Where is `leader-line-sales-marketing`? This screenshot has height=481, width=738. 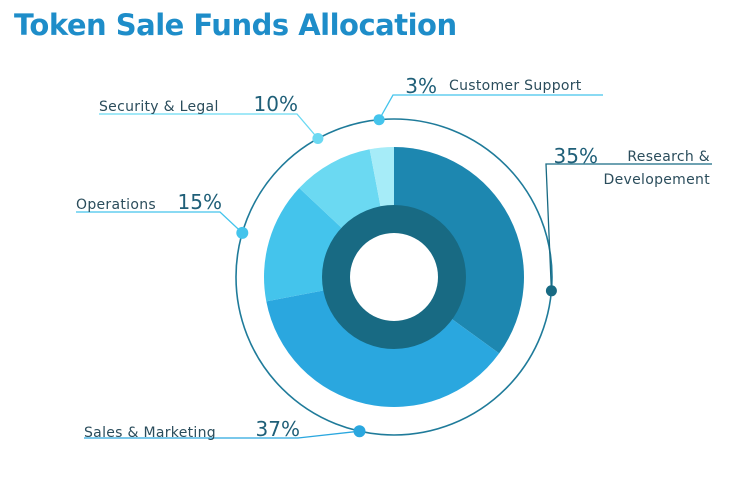 leader-line-sales-marketing is located at coordinates (222, 434).